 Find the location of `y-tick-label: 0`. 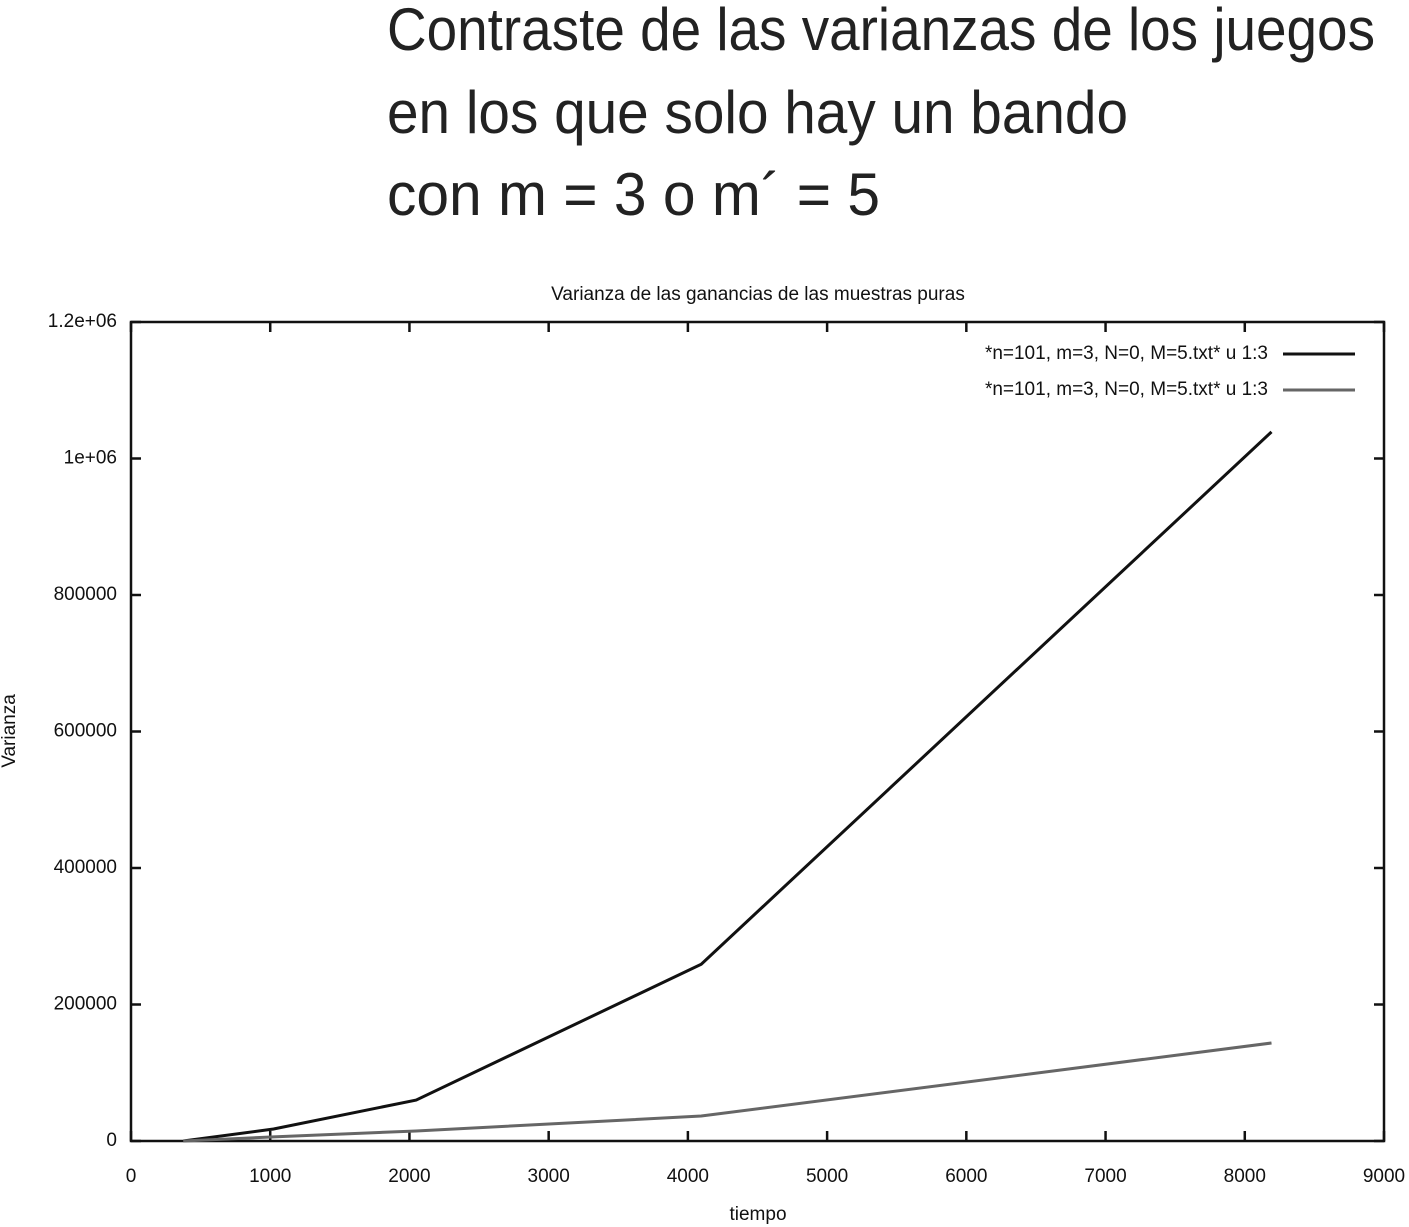

y-tick-label: 0 is located at coordinates (111, 1140).